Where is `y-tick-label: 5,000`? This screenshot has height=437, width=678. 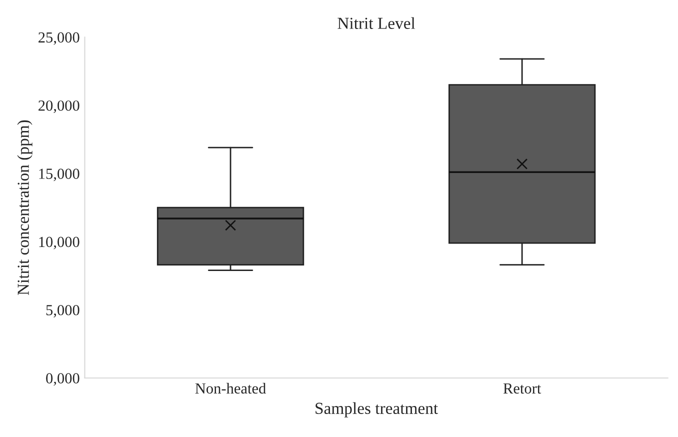 y-tick-label: 5,000 is located at coordinates (63, 311).